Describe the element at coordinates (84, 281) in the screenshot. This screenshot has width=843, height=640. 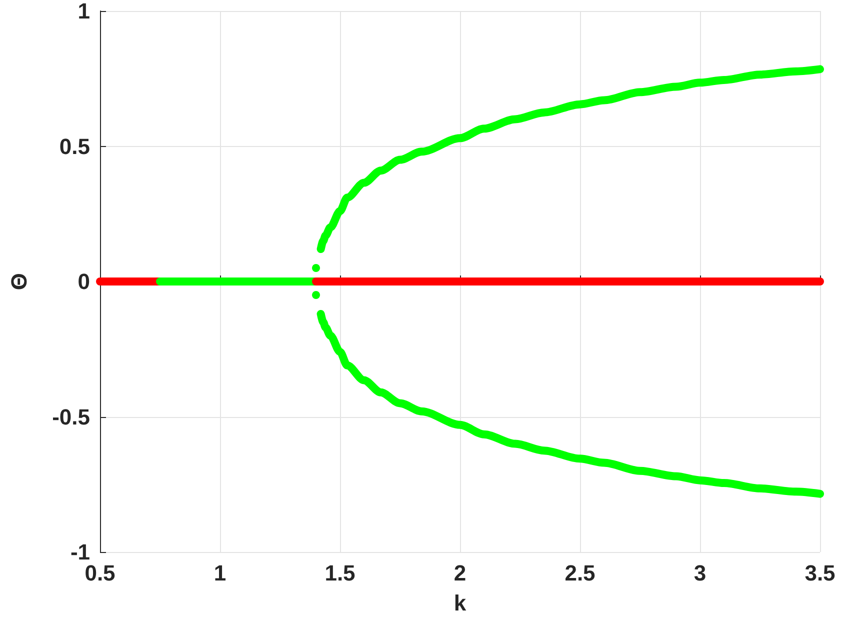
I see `y-tick-label: 0` at that location.